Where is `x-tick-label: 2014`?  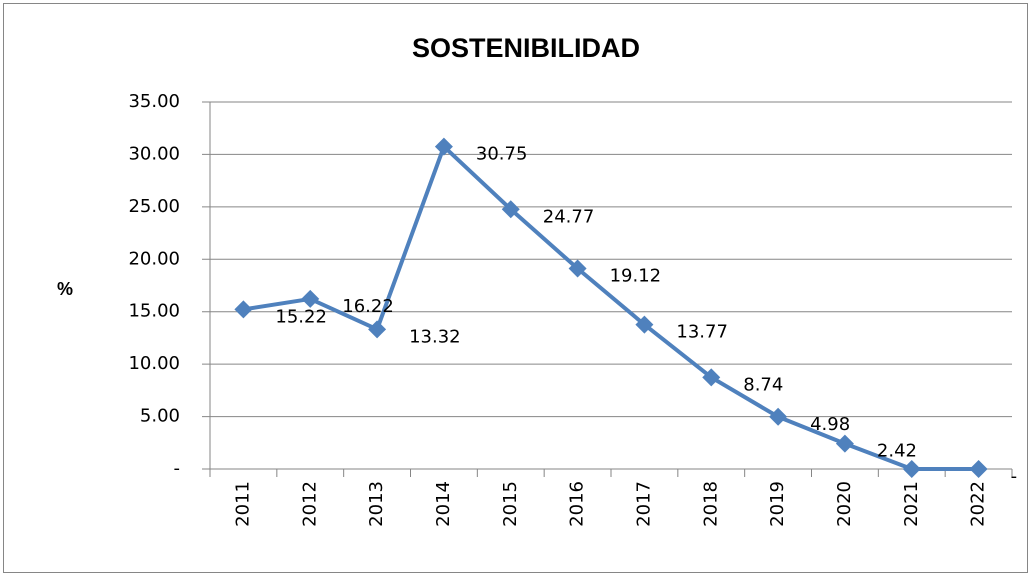
x-tick-label: 2014 is located at coordinates (443, 504).